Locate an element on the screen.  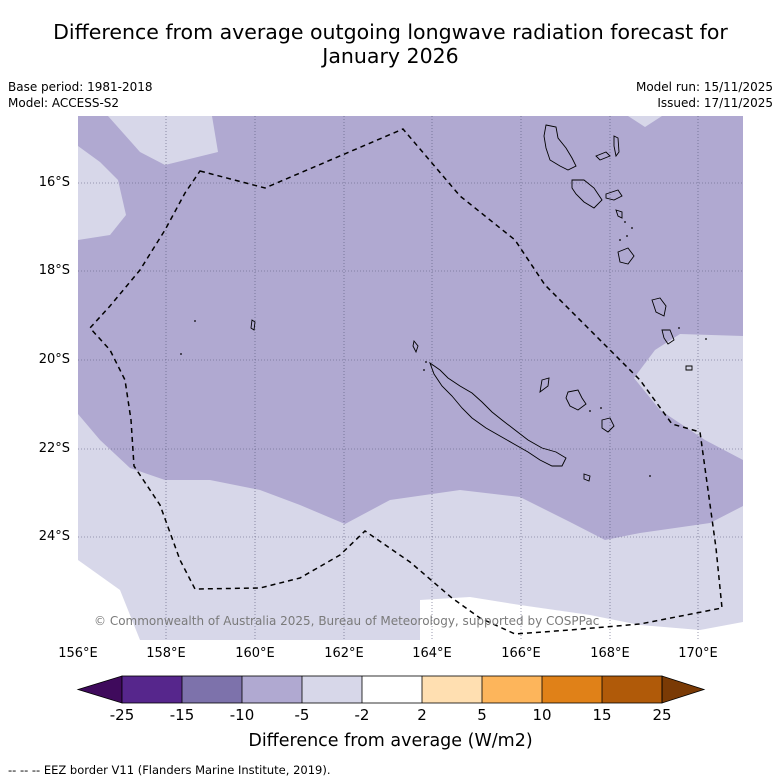
colorbar-tick: -10 is located at coordinates (242, 715).